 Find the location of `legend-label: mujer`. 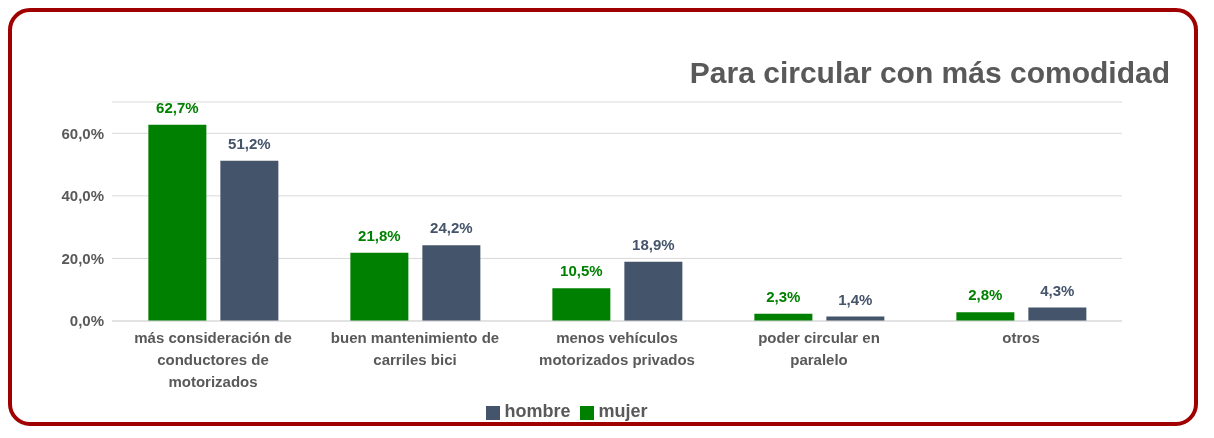

legend-label: mujer is located at coordinates (623, 411).